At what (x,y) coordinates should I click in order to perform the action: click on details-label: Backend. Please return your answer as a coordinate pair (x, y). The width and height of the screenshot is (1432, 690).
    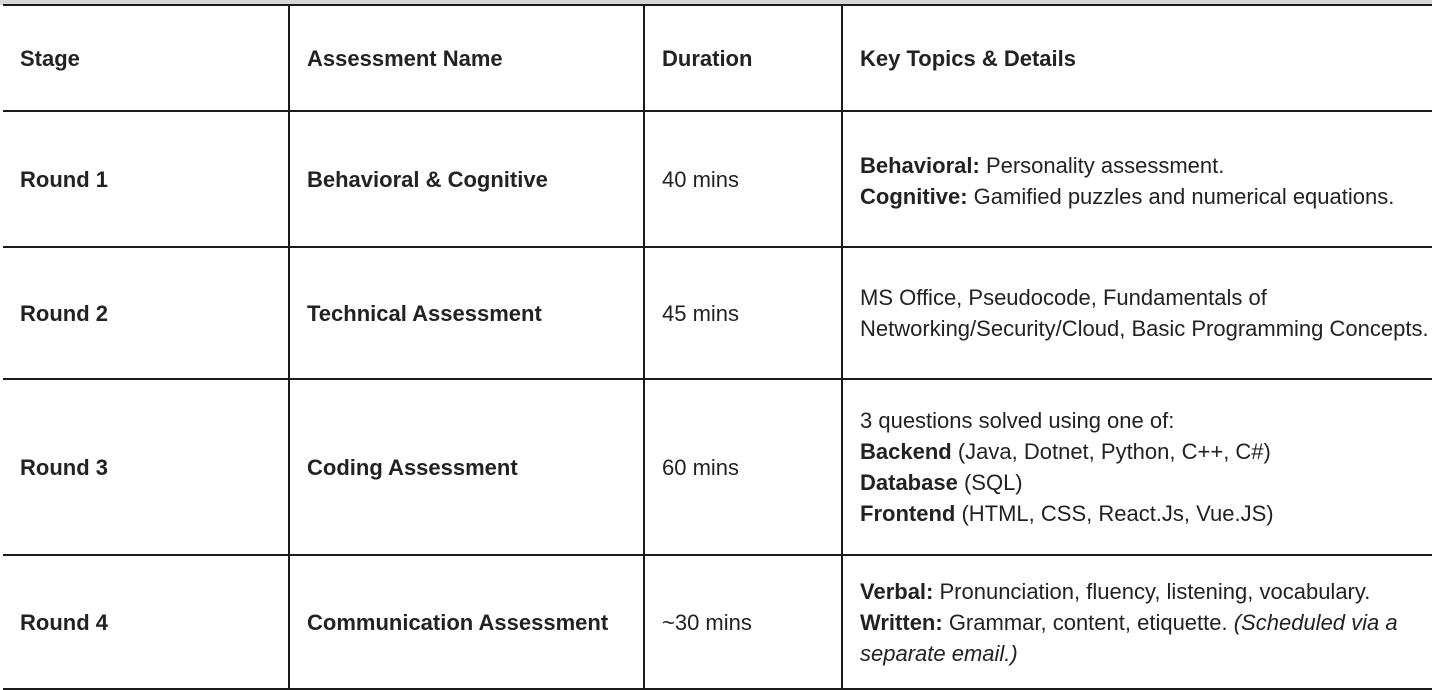
    Looking at the image, I should click on (906, 451).